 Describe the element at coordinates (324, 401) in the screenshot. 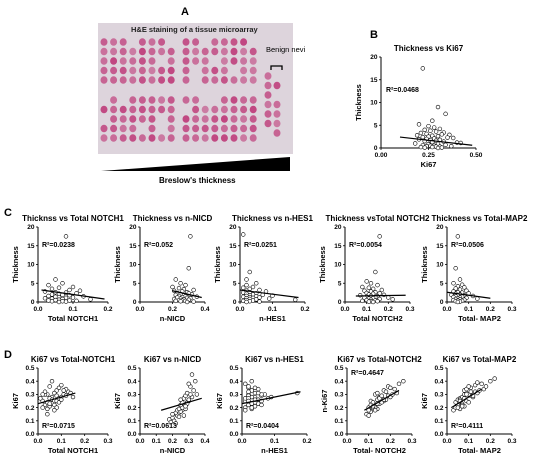

I see `chart-d4-ylabel: n-Ki67` at that location.